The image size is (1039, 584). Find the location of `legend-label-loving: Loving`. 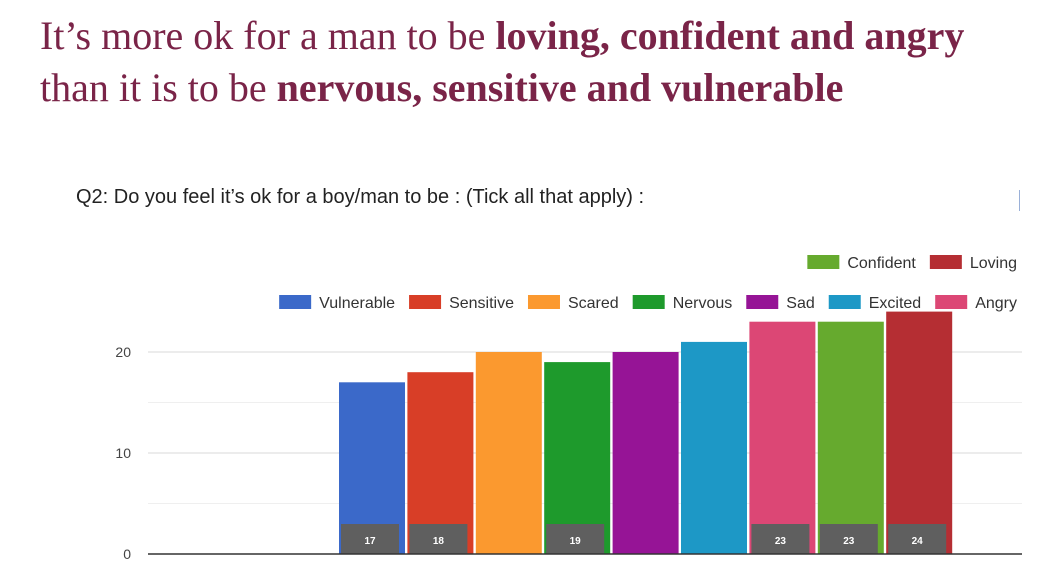

legend-label-loving: Loving is located at coordinates (993, 263).